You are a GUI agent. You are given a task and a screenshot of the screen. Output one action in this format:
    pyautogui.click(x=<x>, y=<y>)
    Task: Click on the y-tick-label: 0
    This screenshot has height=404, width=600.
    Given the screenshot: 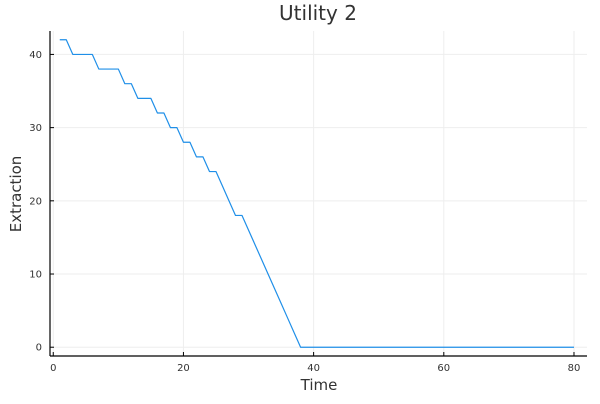 What is the action you would take?
    pyautogui.click(x=39, y=348)
    